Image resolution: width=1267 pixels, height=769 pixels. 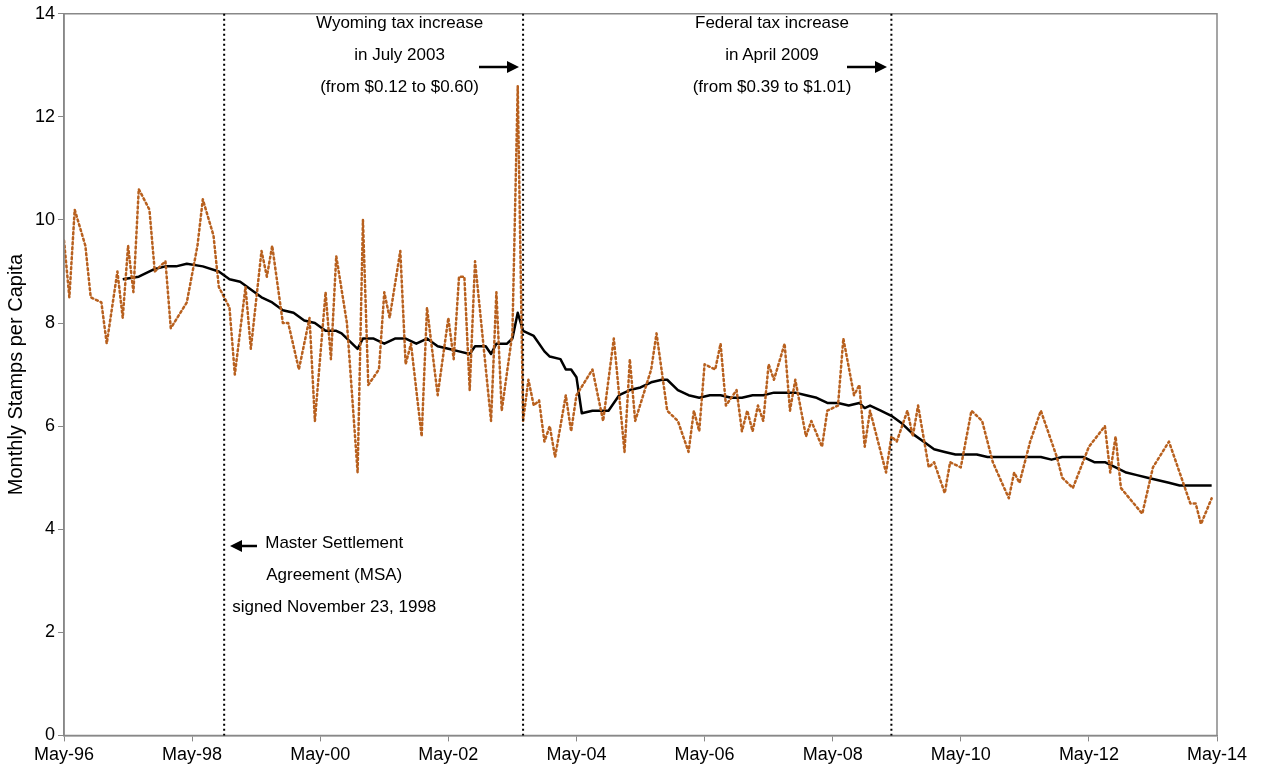 What do you see at coordinates (832, 754) in the screenshot?
I see `x-tick-label: May-08` at bounding box center [832, 754].